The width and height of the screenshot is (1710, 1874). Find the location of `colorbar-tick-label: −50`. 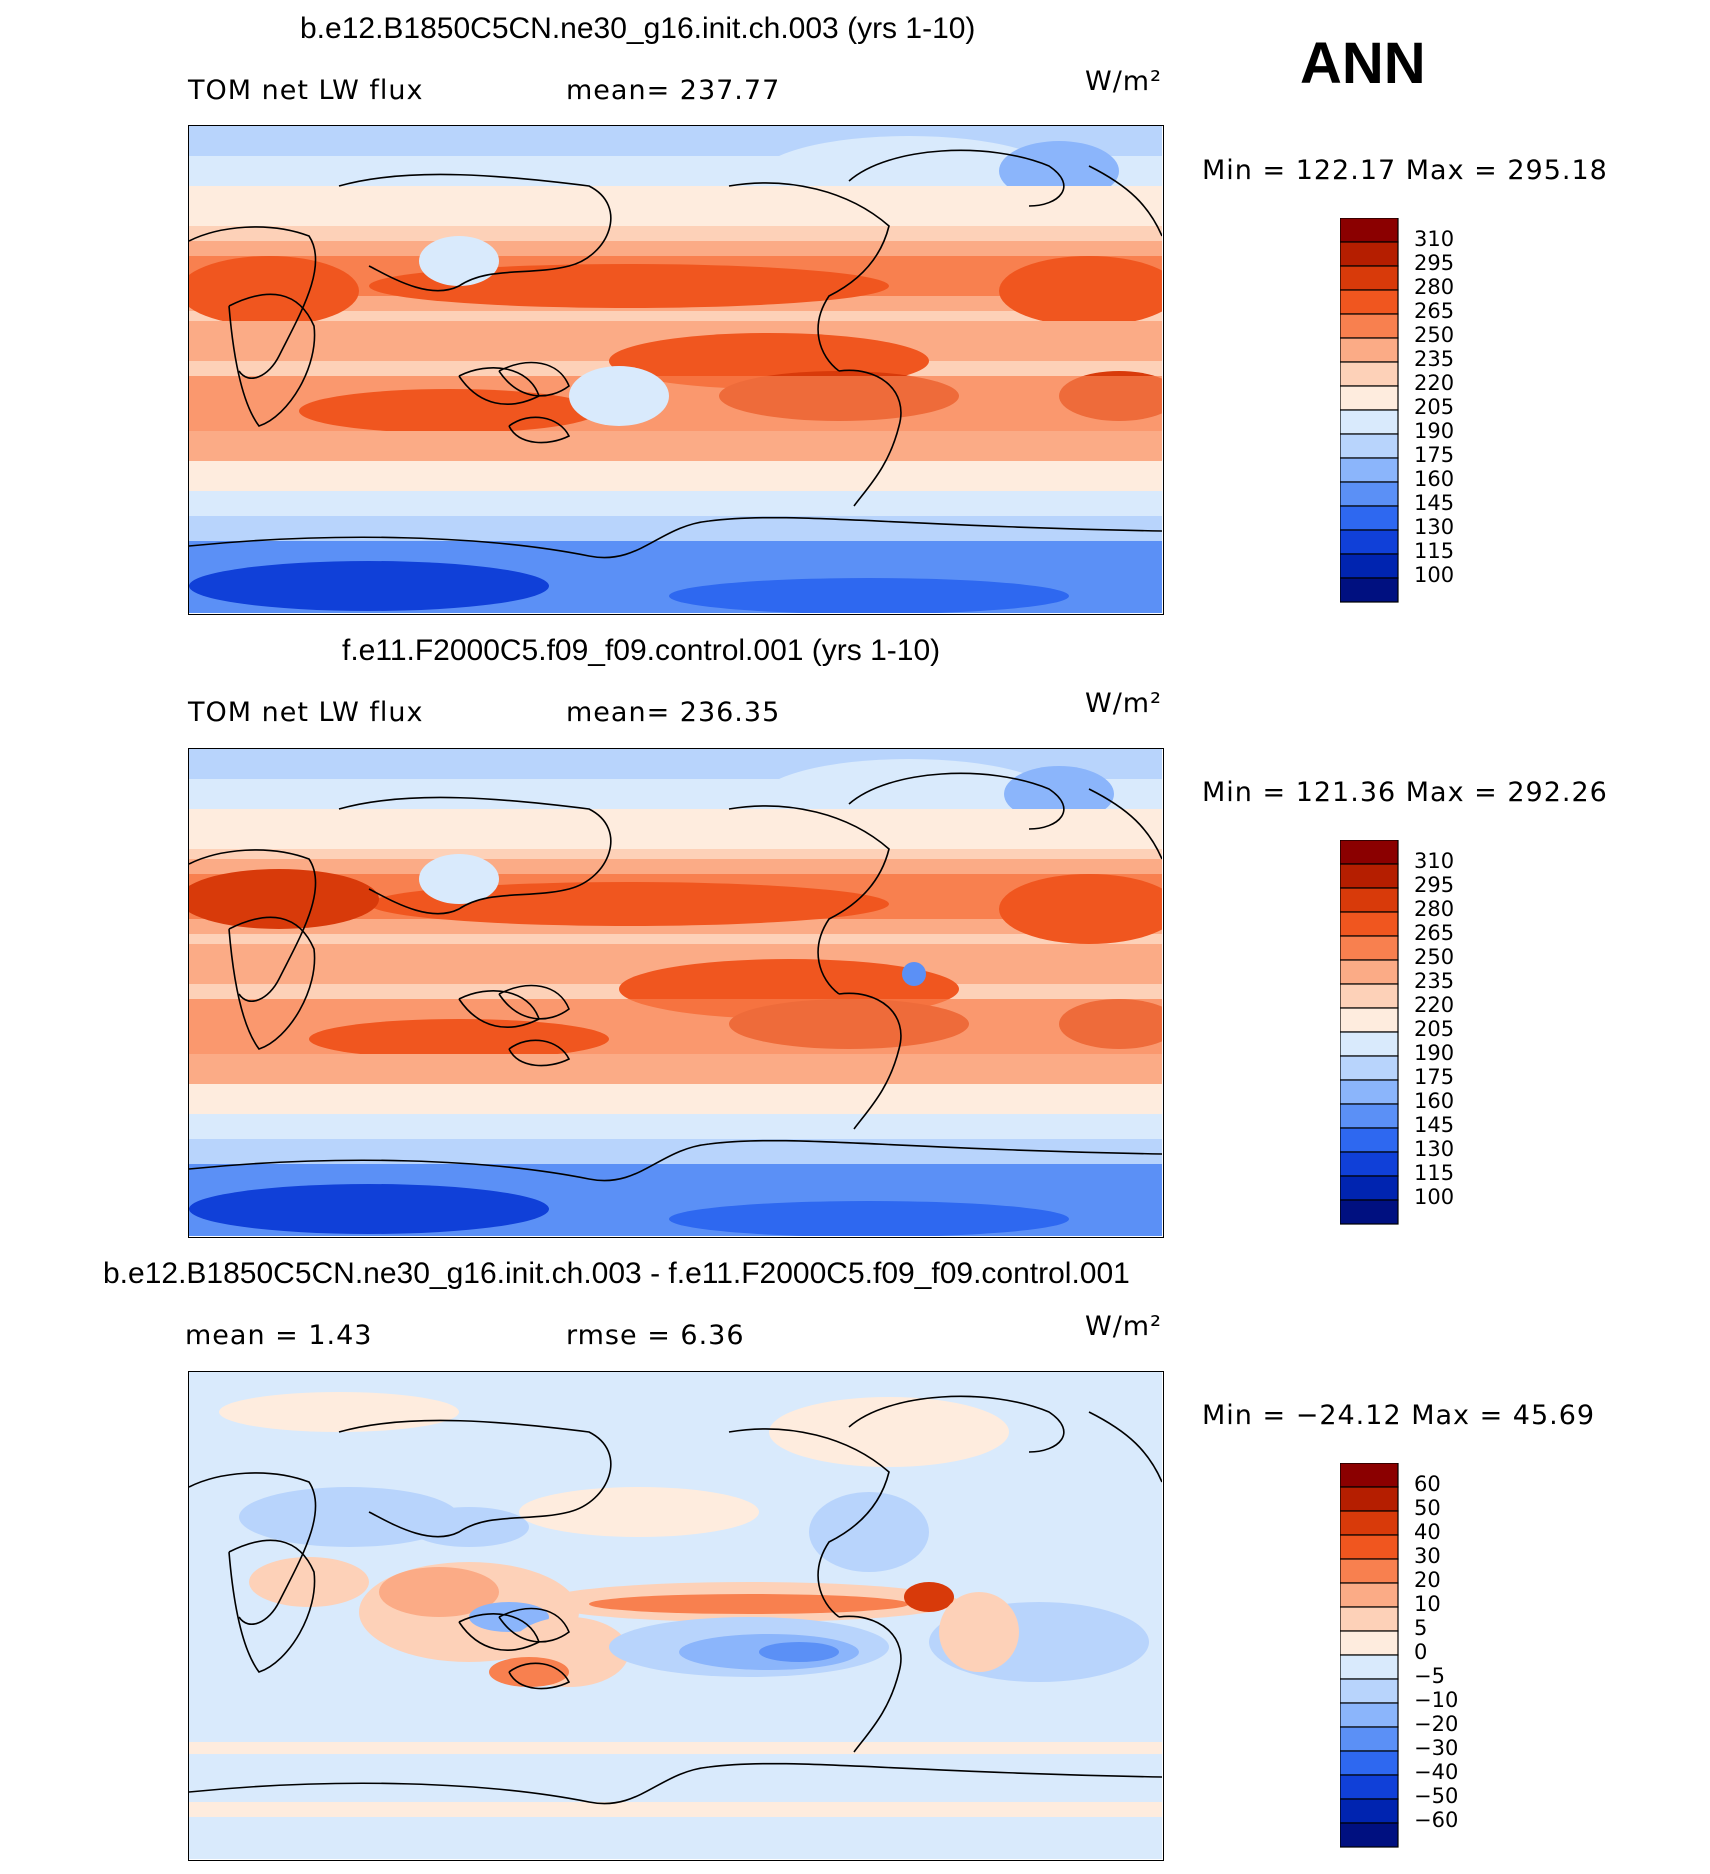

colorbar-tick-label: −50 is located at coordinates (1436, 1796).